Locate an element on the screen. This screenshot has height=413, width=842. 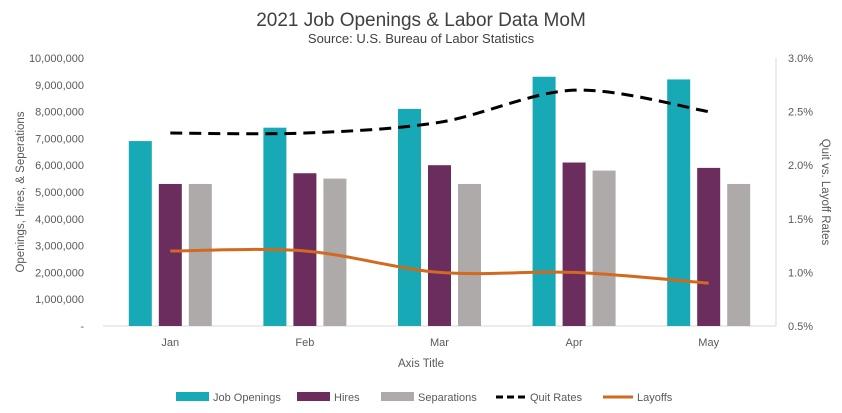
y2-tick-label: 1.5% is located at coordinates (800, 220).